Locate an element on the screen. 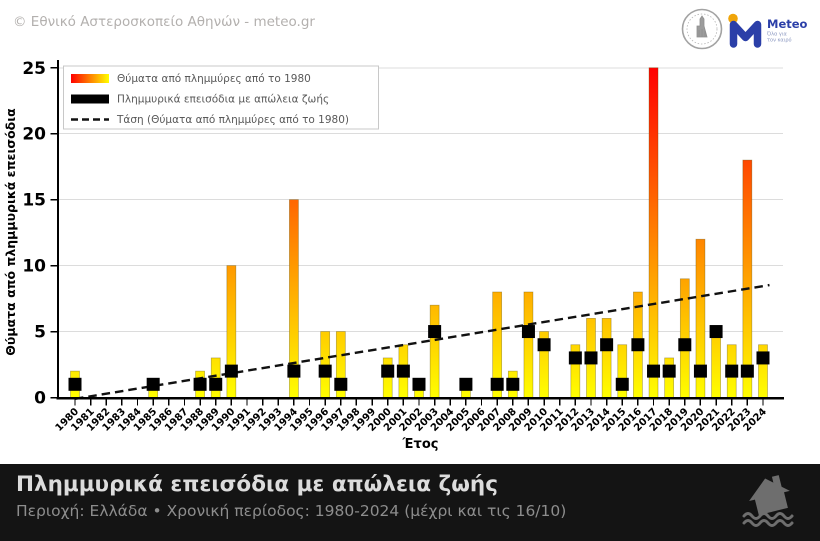 The width and height of the screenshot is (820, 541). episodes-marker-2012 is located at coordinates (575, 358).